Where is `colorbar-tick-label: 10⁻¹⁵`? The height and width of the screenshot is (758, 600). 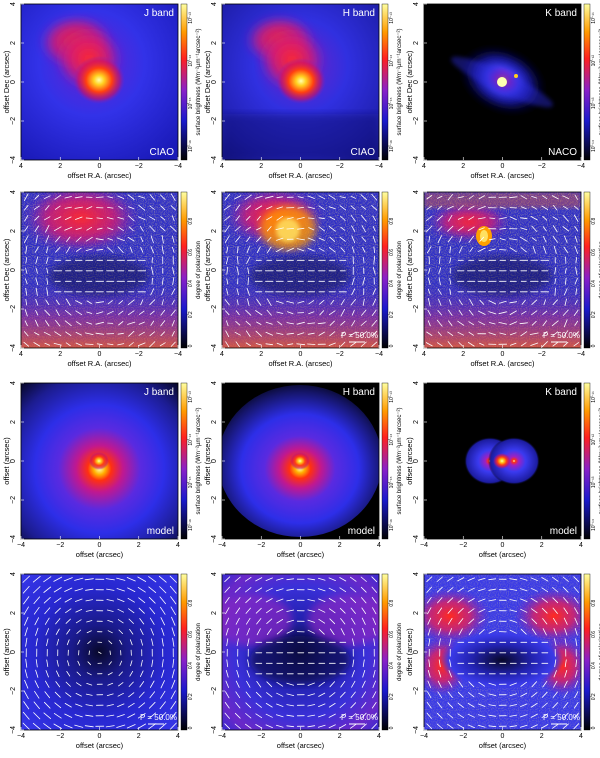 colorbar-tick-label: 10⁻¹⁵ is located at coordinates (392, 103).